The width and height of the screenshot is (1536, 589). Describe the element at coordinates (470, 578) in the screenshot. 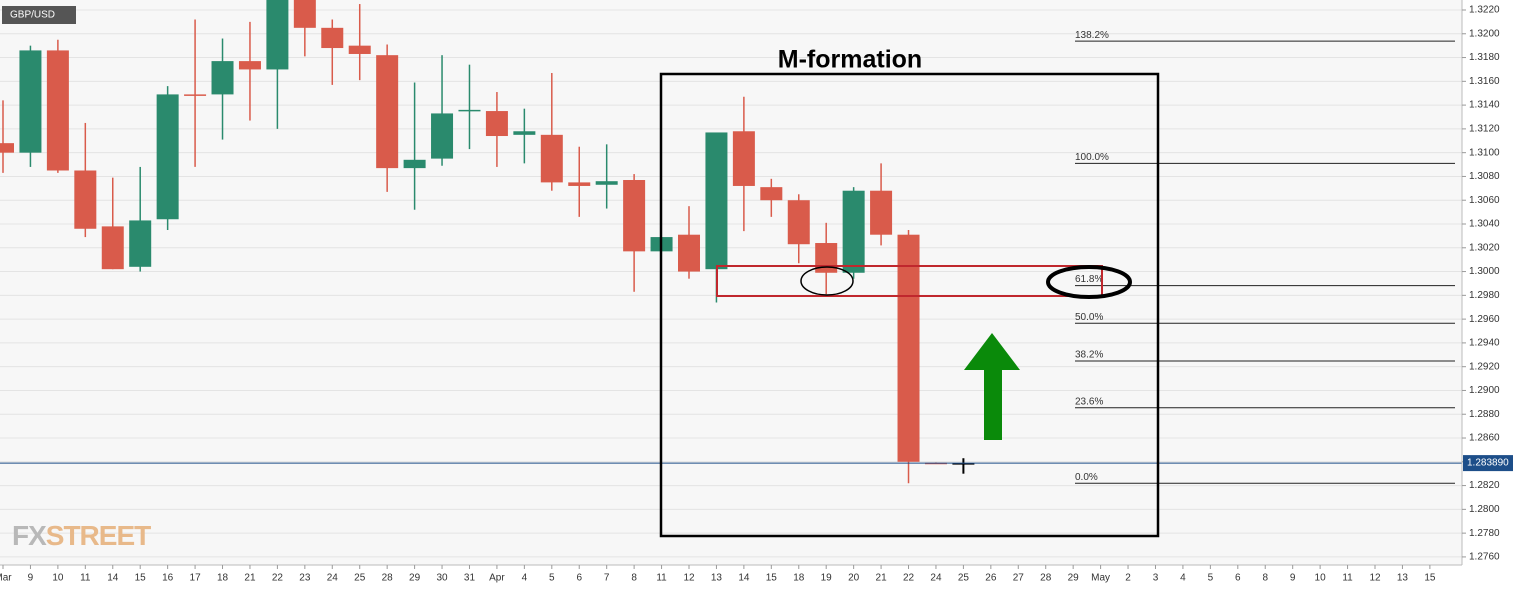

I see `x-tick-label: 31` at that location.